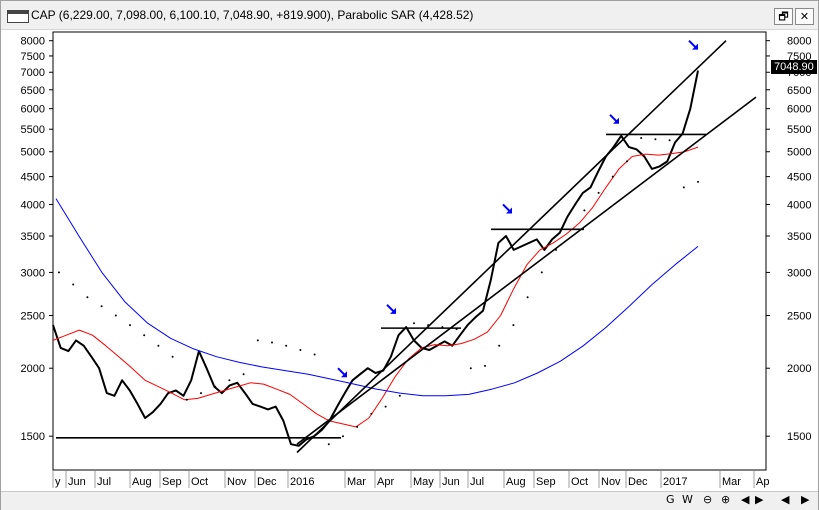  Describe the element at coordinates (33, 369) in the screenshot. I see `y-tick-label-left: 2000` at that location.